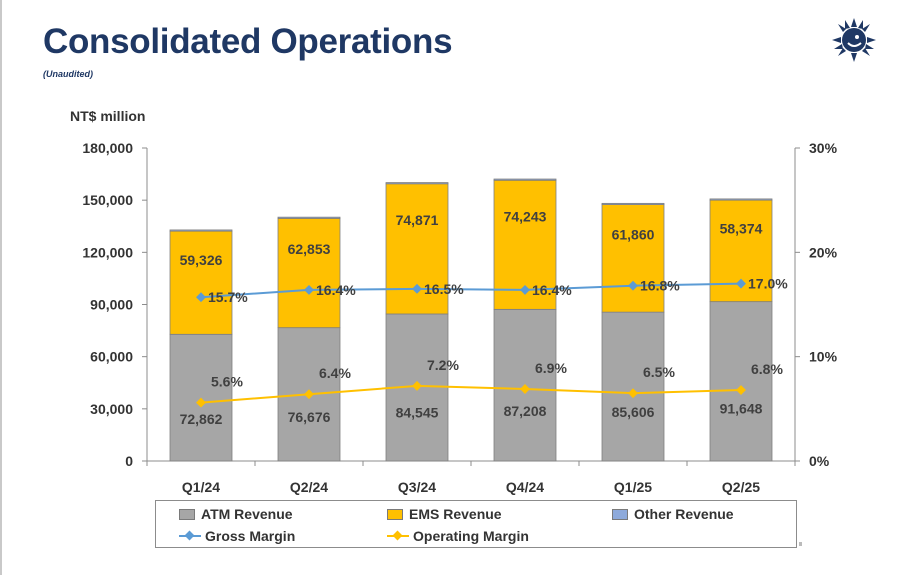 This screenshot has height=575, width=900. I want to click on legend-item-atm: ATM Revenue, so click(236, 514).